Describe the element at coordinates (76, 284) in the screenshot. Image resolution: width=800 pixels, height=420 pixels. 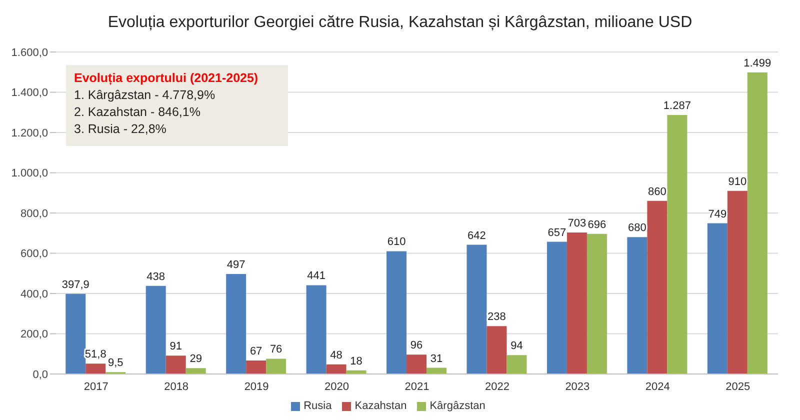
I see `data-label: 397,9` at that location.